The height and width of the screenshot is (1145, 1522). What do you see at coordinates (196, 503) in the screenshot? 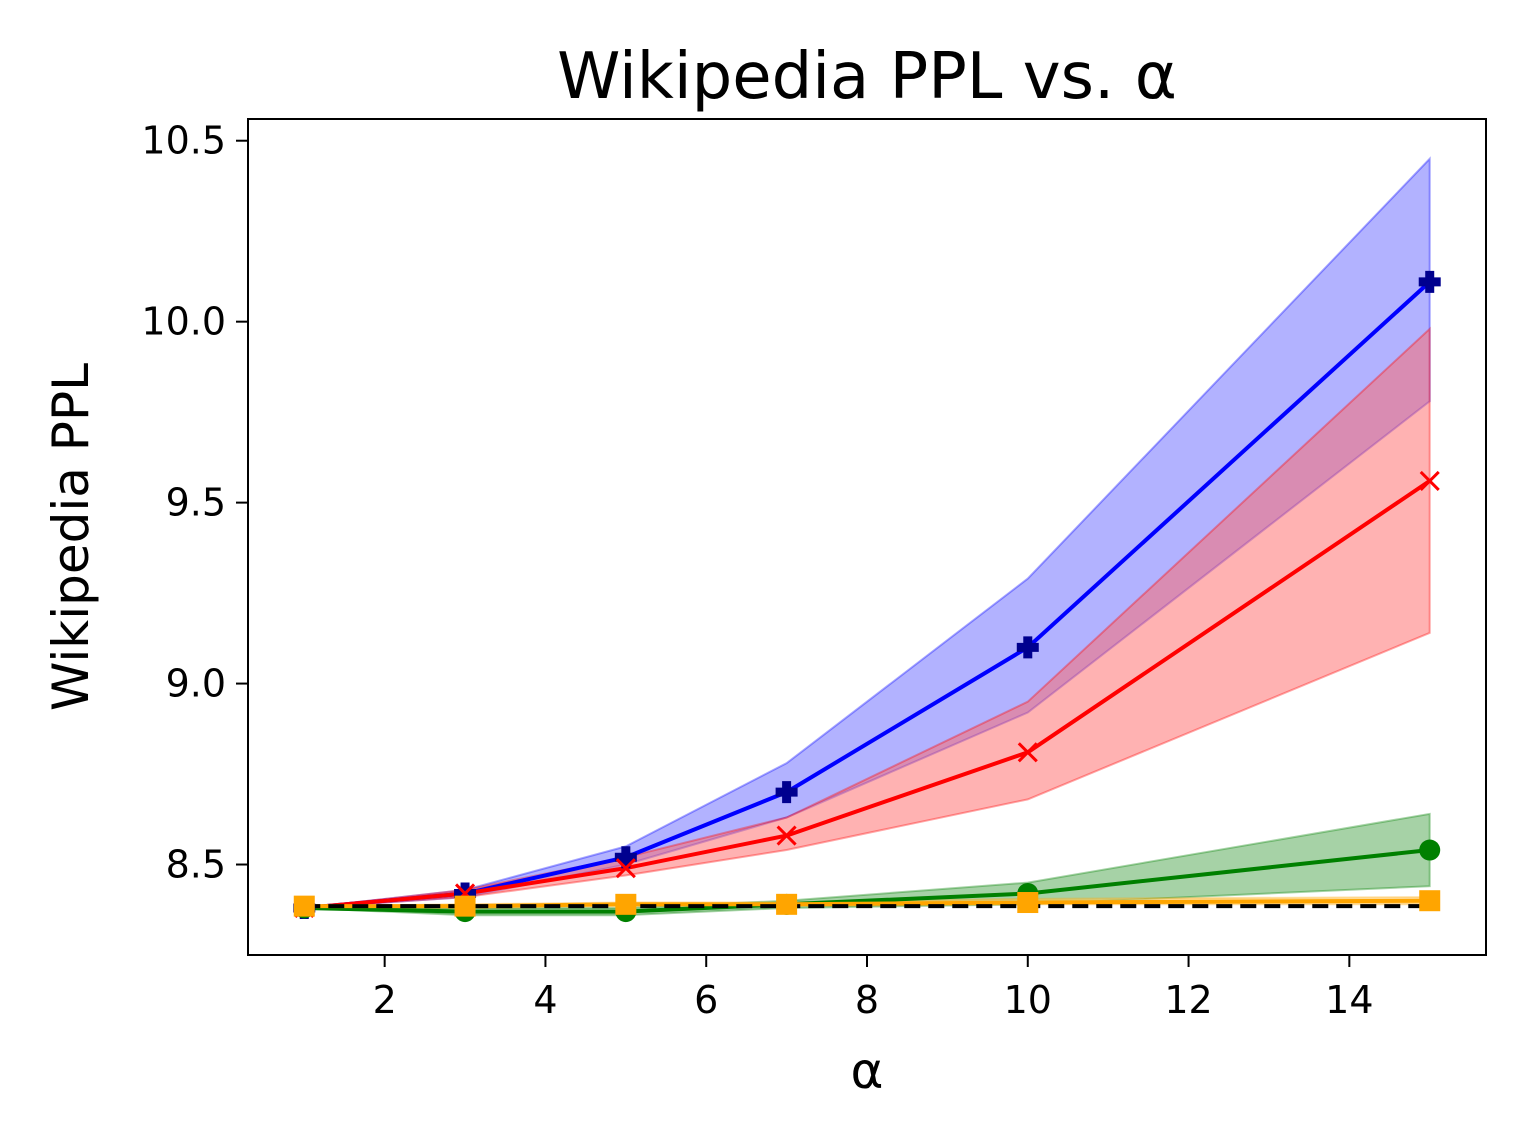
I see `y-tick-label-3: 9.5` at bounding box center [196, 503].